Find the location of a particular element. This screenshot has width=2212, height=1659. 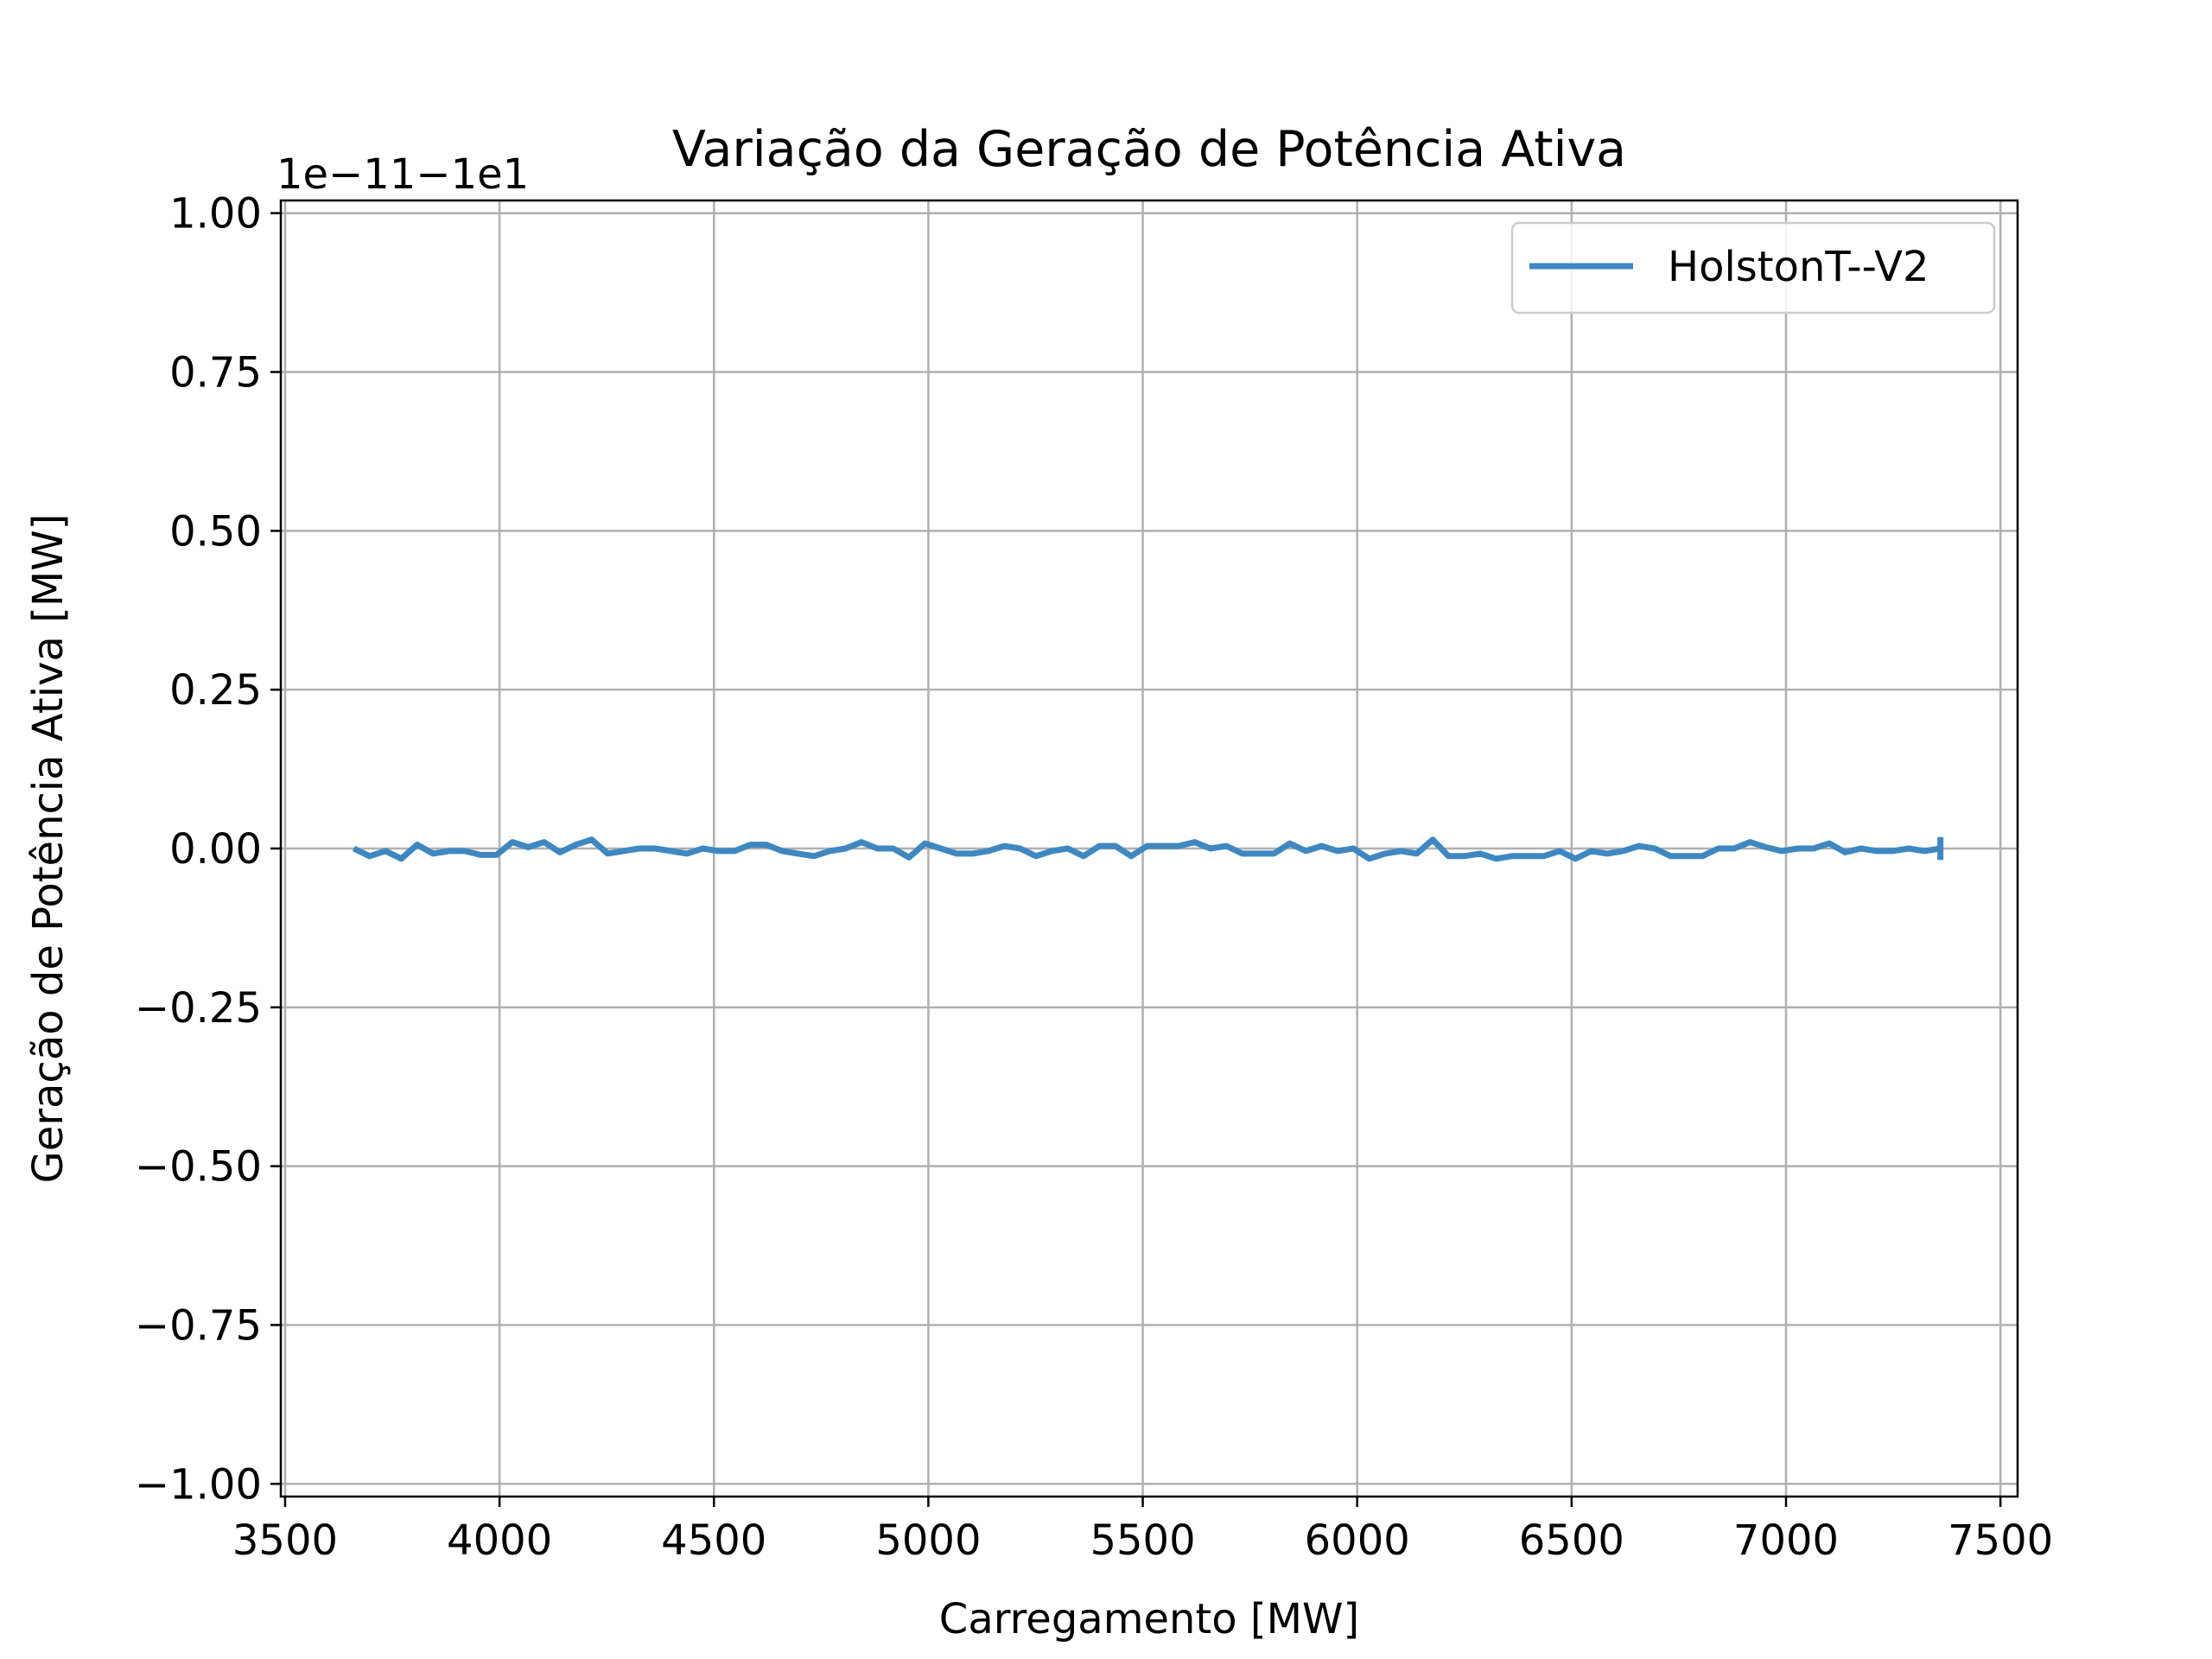

legend-label: HolstonT--V2 is located at coordinates (1798, 267).